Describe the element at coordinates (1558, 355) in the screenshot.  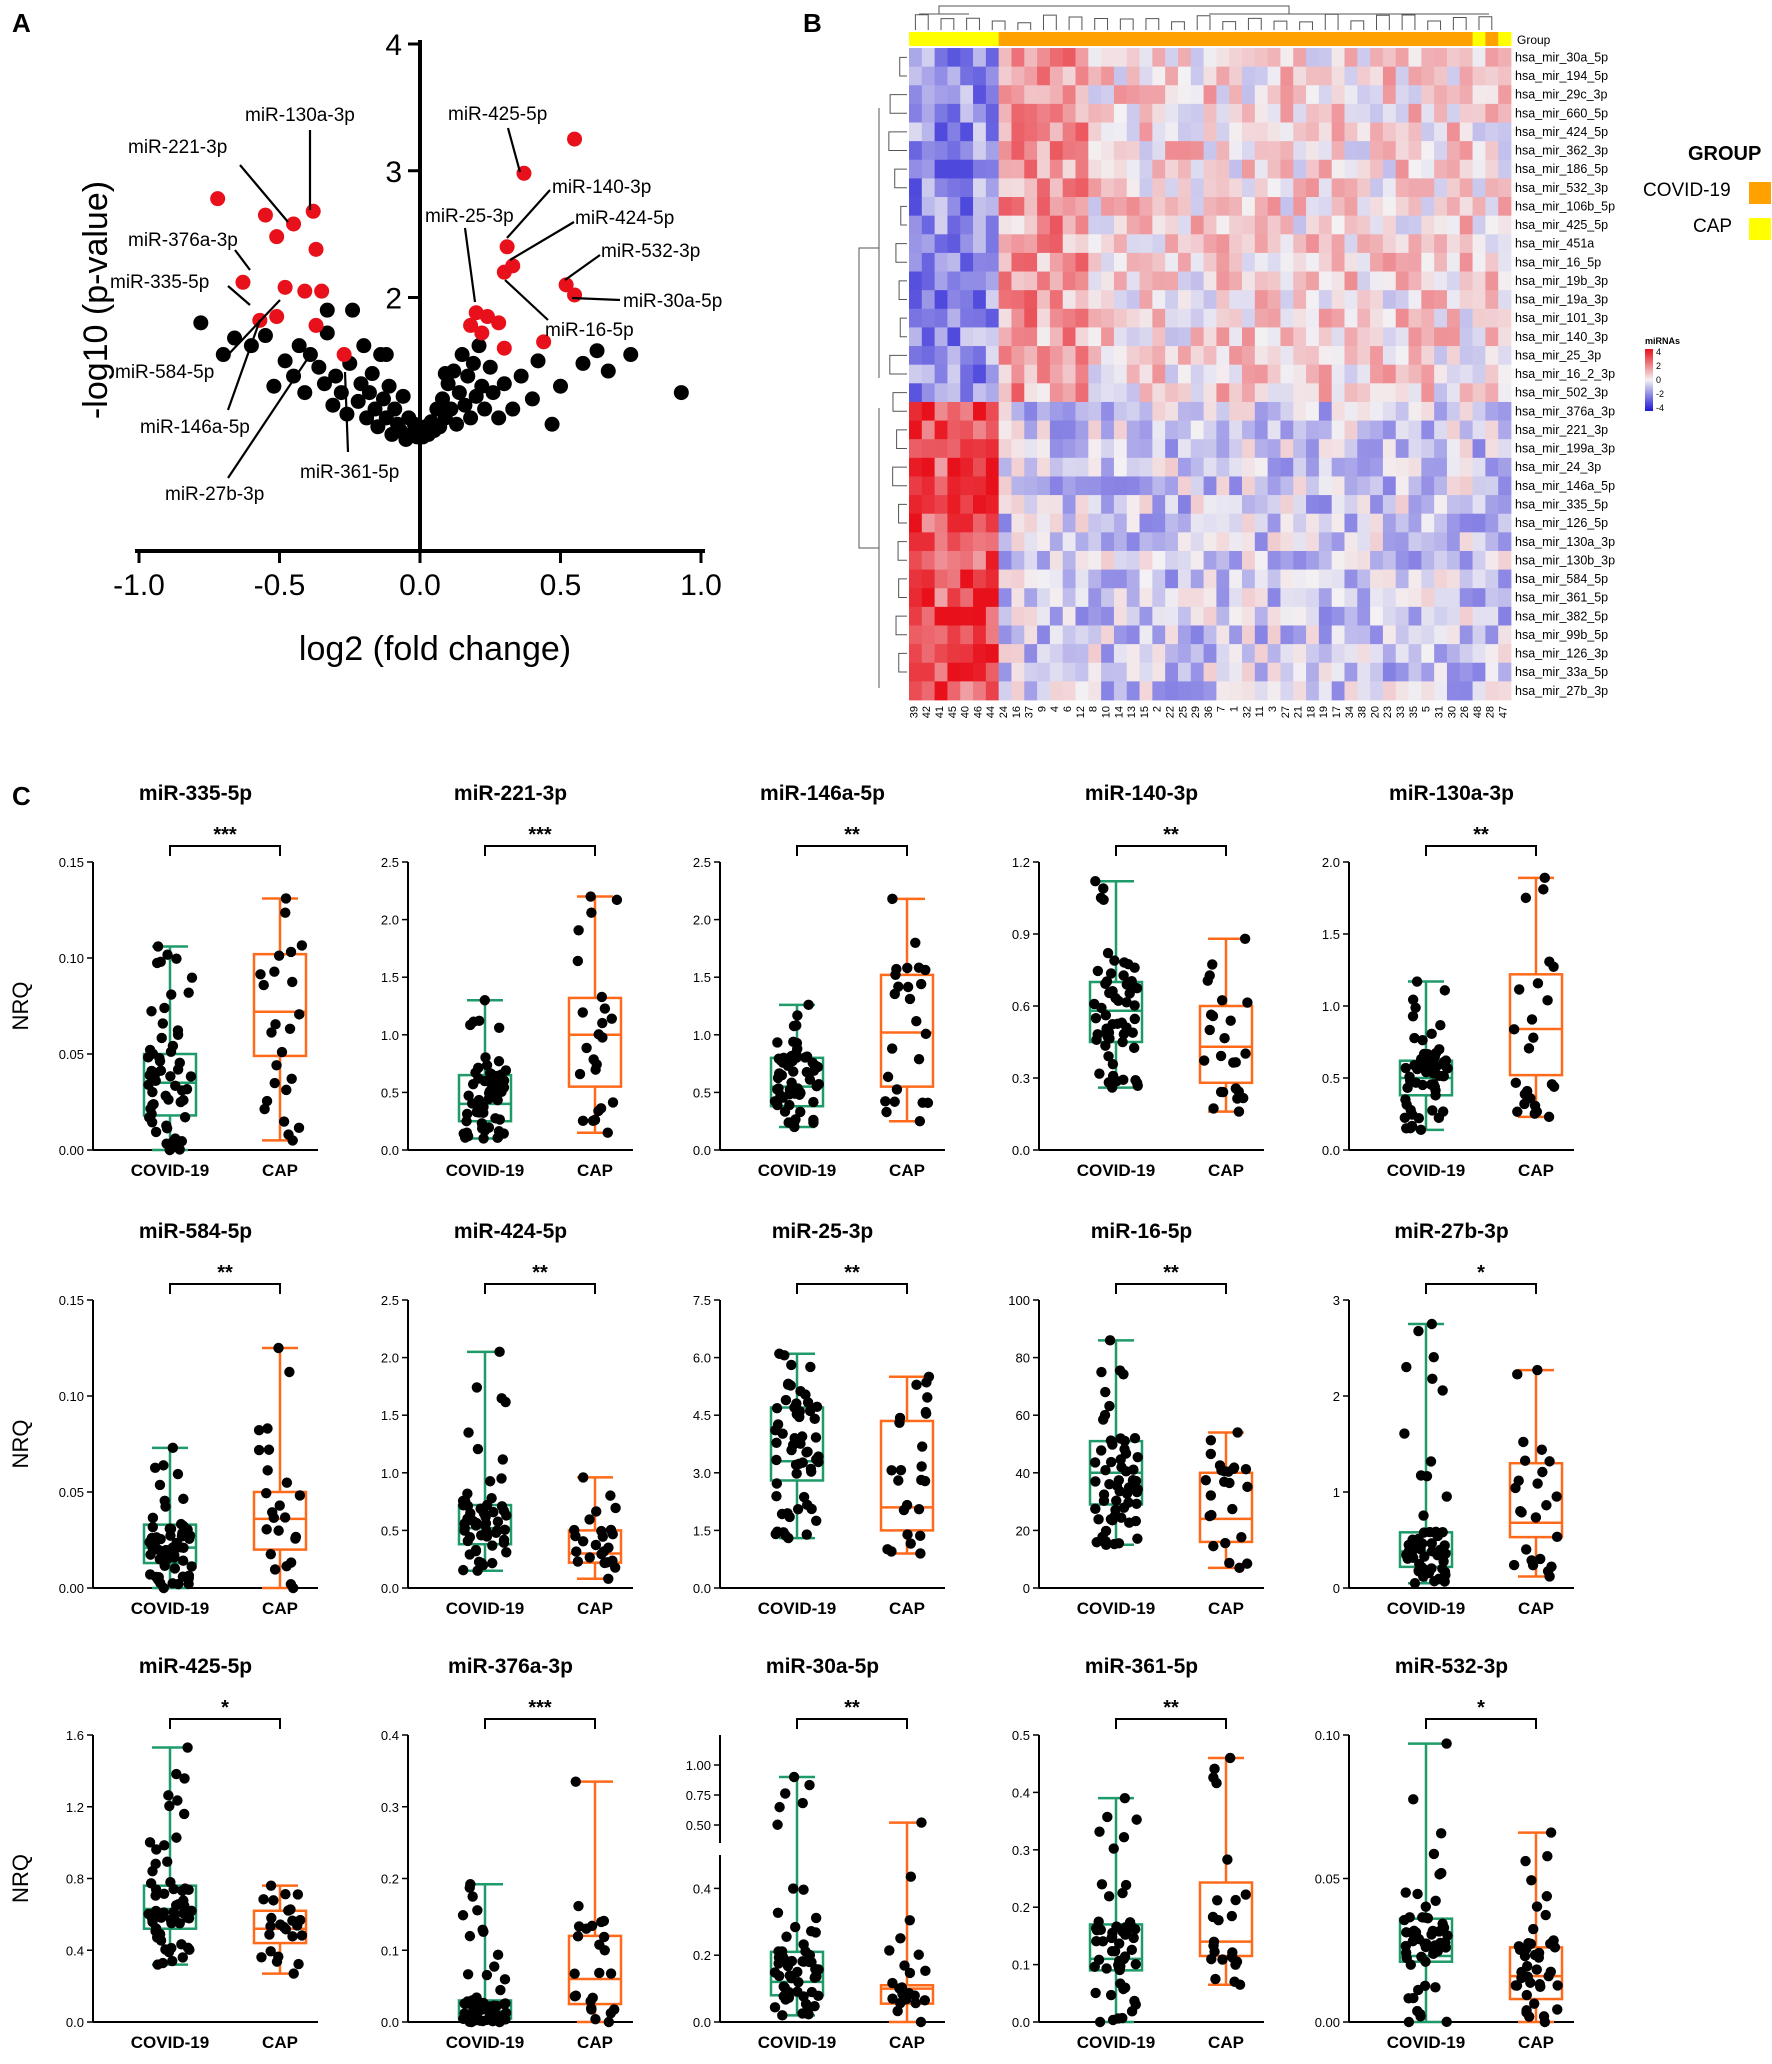
I see `row-label: hsa_mir_25_3p` at that location.